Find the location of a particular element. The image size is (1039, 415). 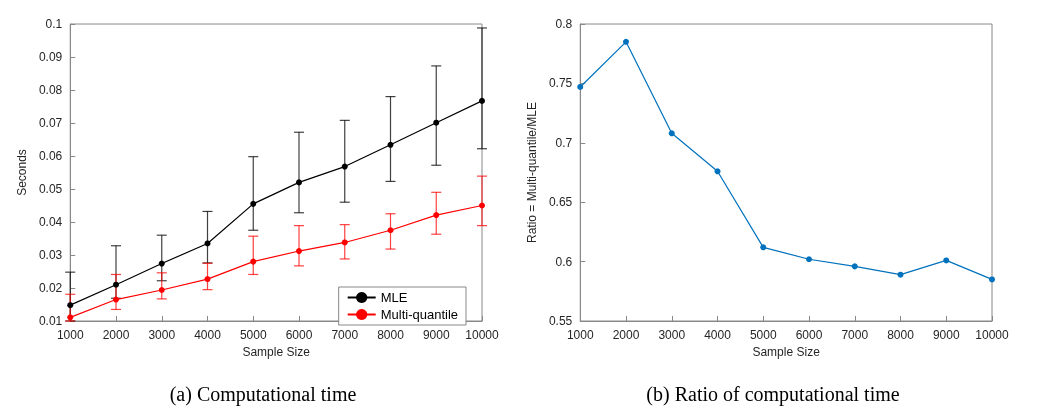

y-tick-label: 0.55 is located at coordinates (560, 321).